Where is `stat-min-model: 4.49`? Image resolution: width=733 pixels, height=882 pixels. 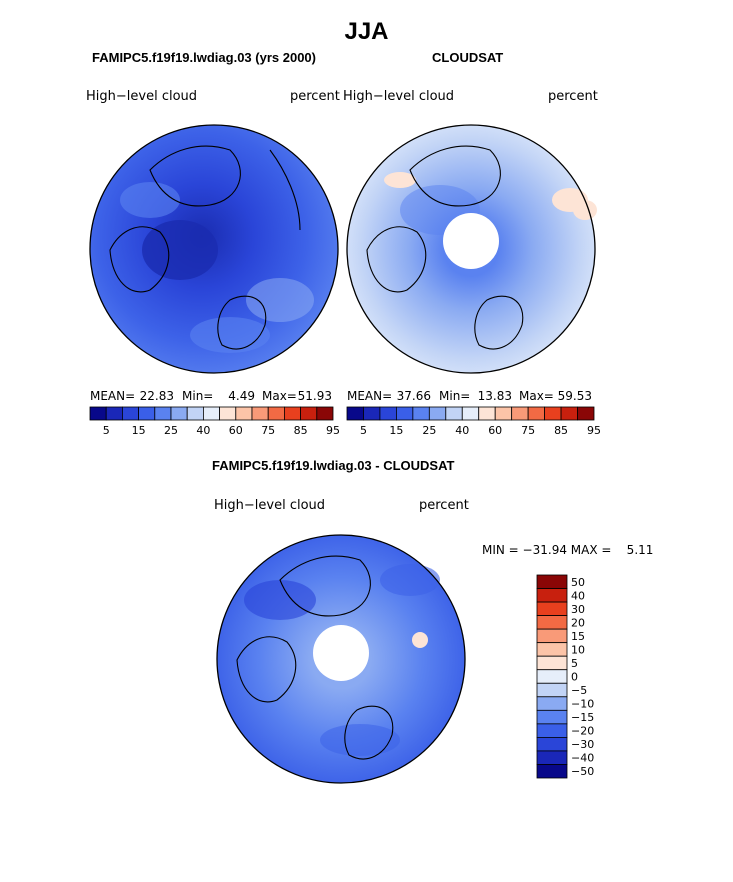
stat-min-model: 4.49 is located at coordinates (241, 396).